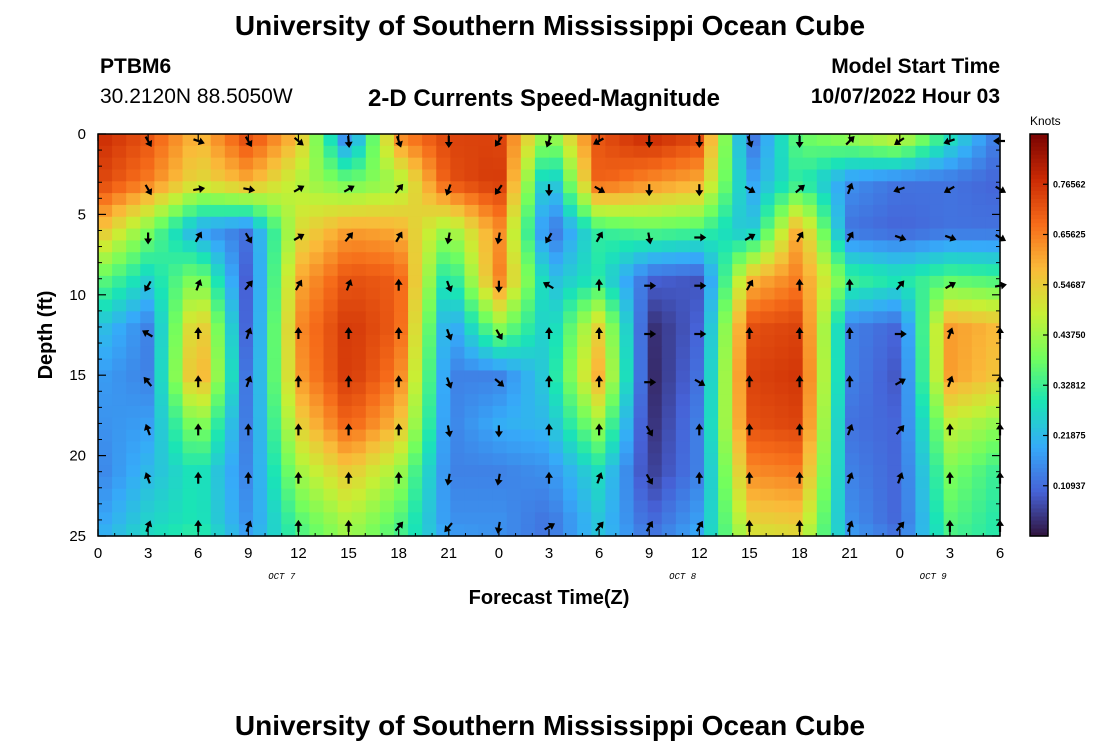 Image resolution: width=1100 pixels, height=750 pixels. What do you see at coordinates (1069, 436) in the screenshot?
I see `colorbar-label: 0.21875` at bounding box center [1069, 436].